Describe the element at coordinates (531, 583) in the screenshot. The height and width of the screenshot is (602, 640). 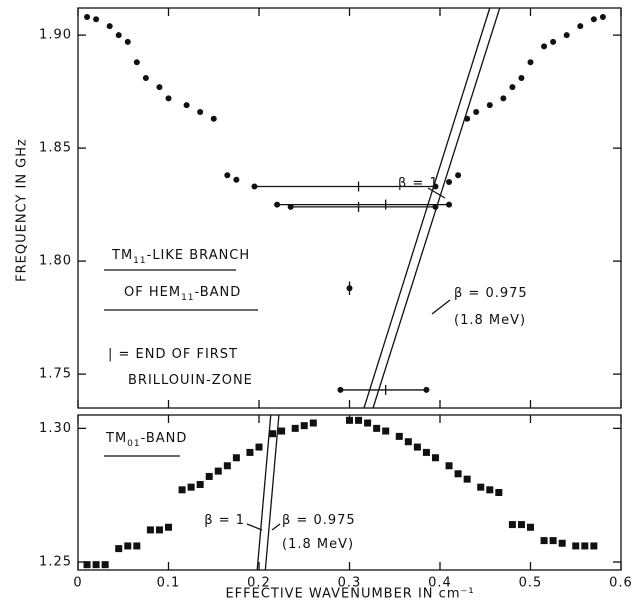
I see `x-tick-label: 0.5` at that location.